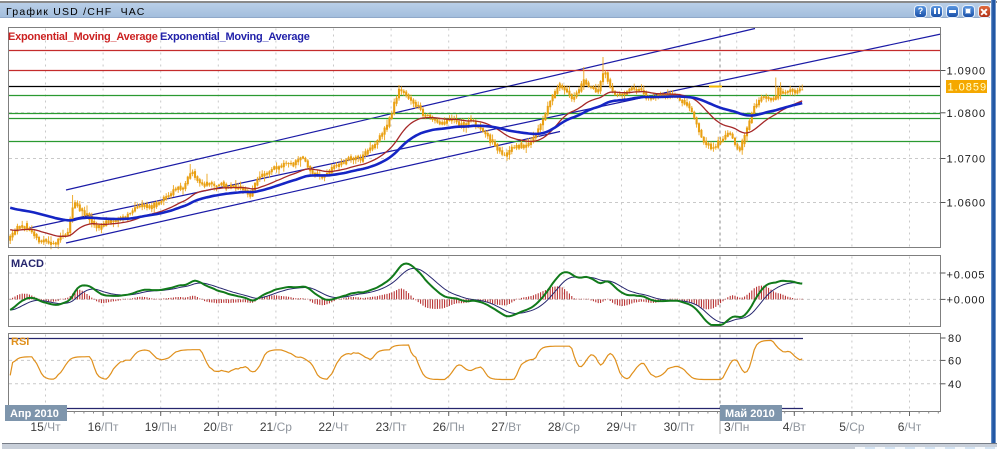 Image resolution: width=997 pixels, height=449 pixels. I want to click on svg-text: 6/Чт, so click(910, 427).